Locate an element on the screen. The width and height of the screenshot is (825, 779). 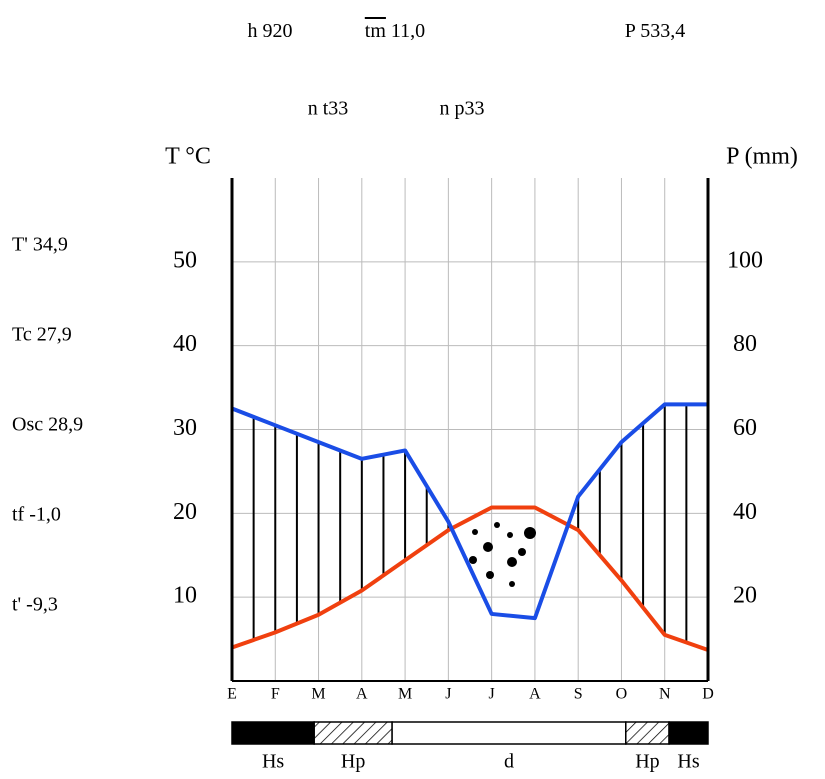
x-tick-label: N is located at coordinates (665, 694).